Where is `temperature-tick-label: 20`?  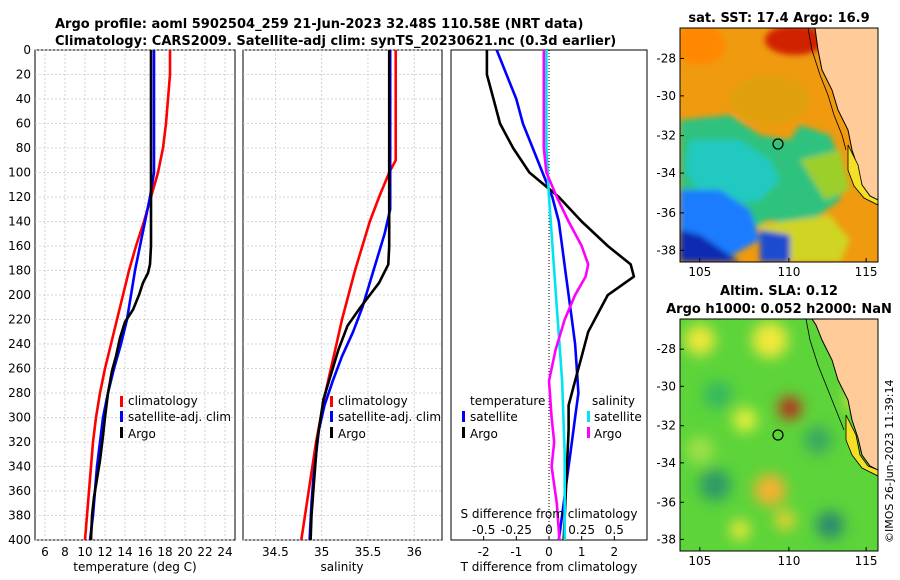 temperature-tick-label: 20 is located at coordinates (184, 552).